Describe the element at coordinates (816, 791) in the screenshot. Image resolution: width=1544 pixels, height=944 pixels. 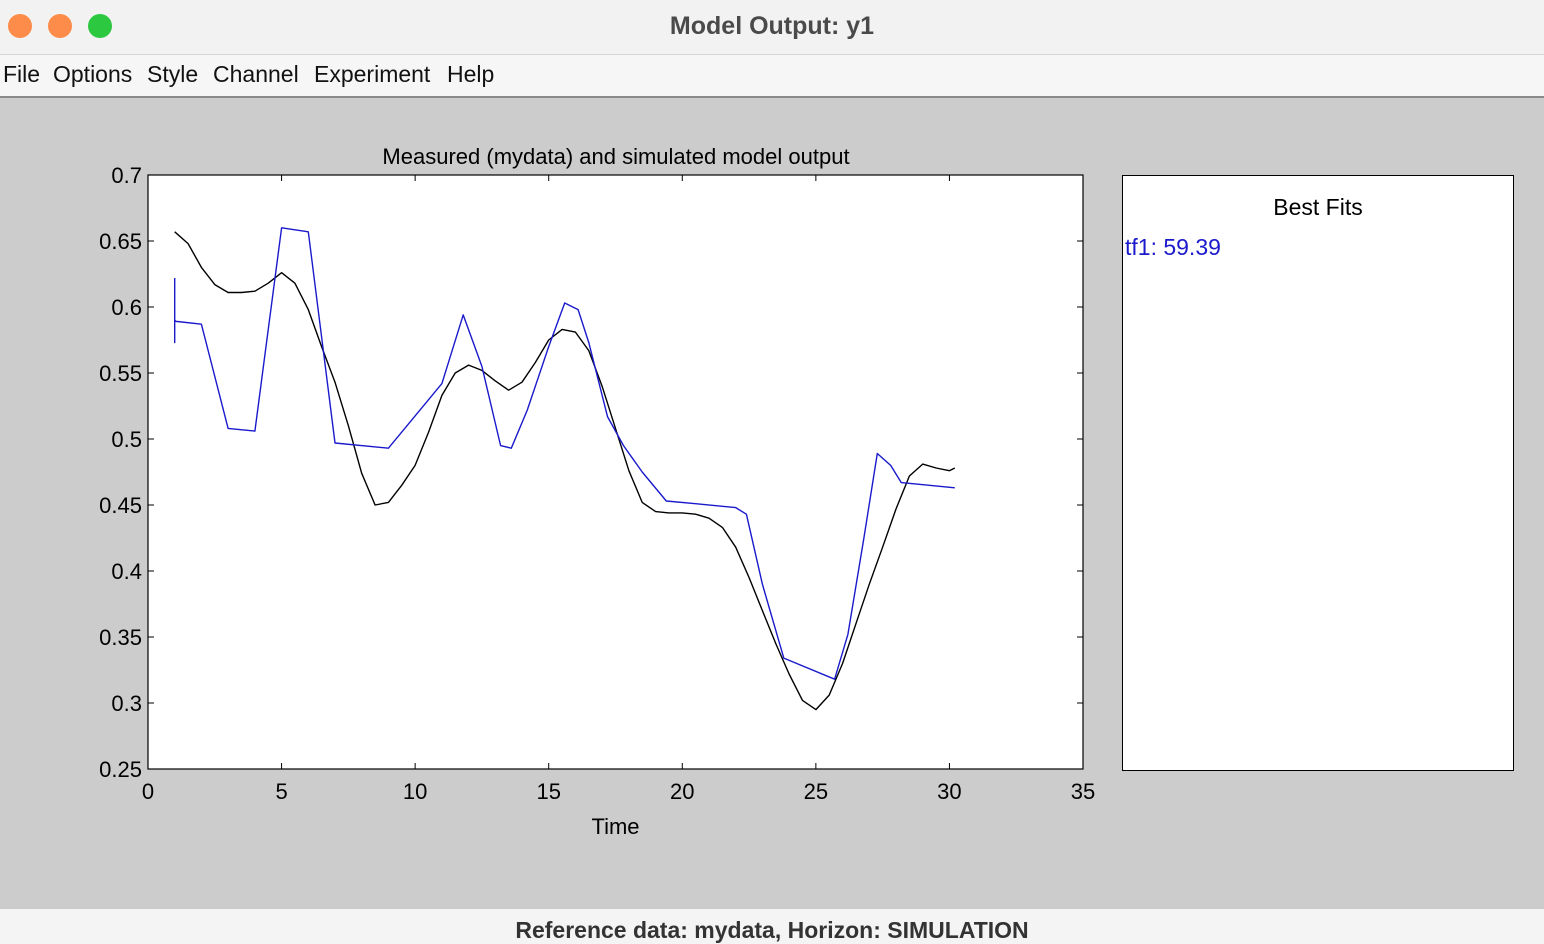
I see `x-tick-label-5: 25` at that location.